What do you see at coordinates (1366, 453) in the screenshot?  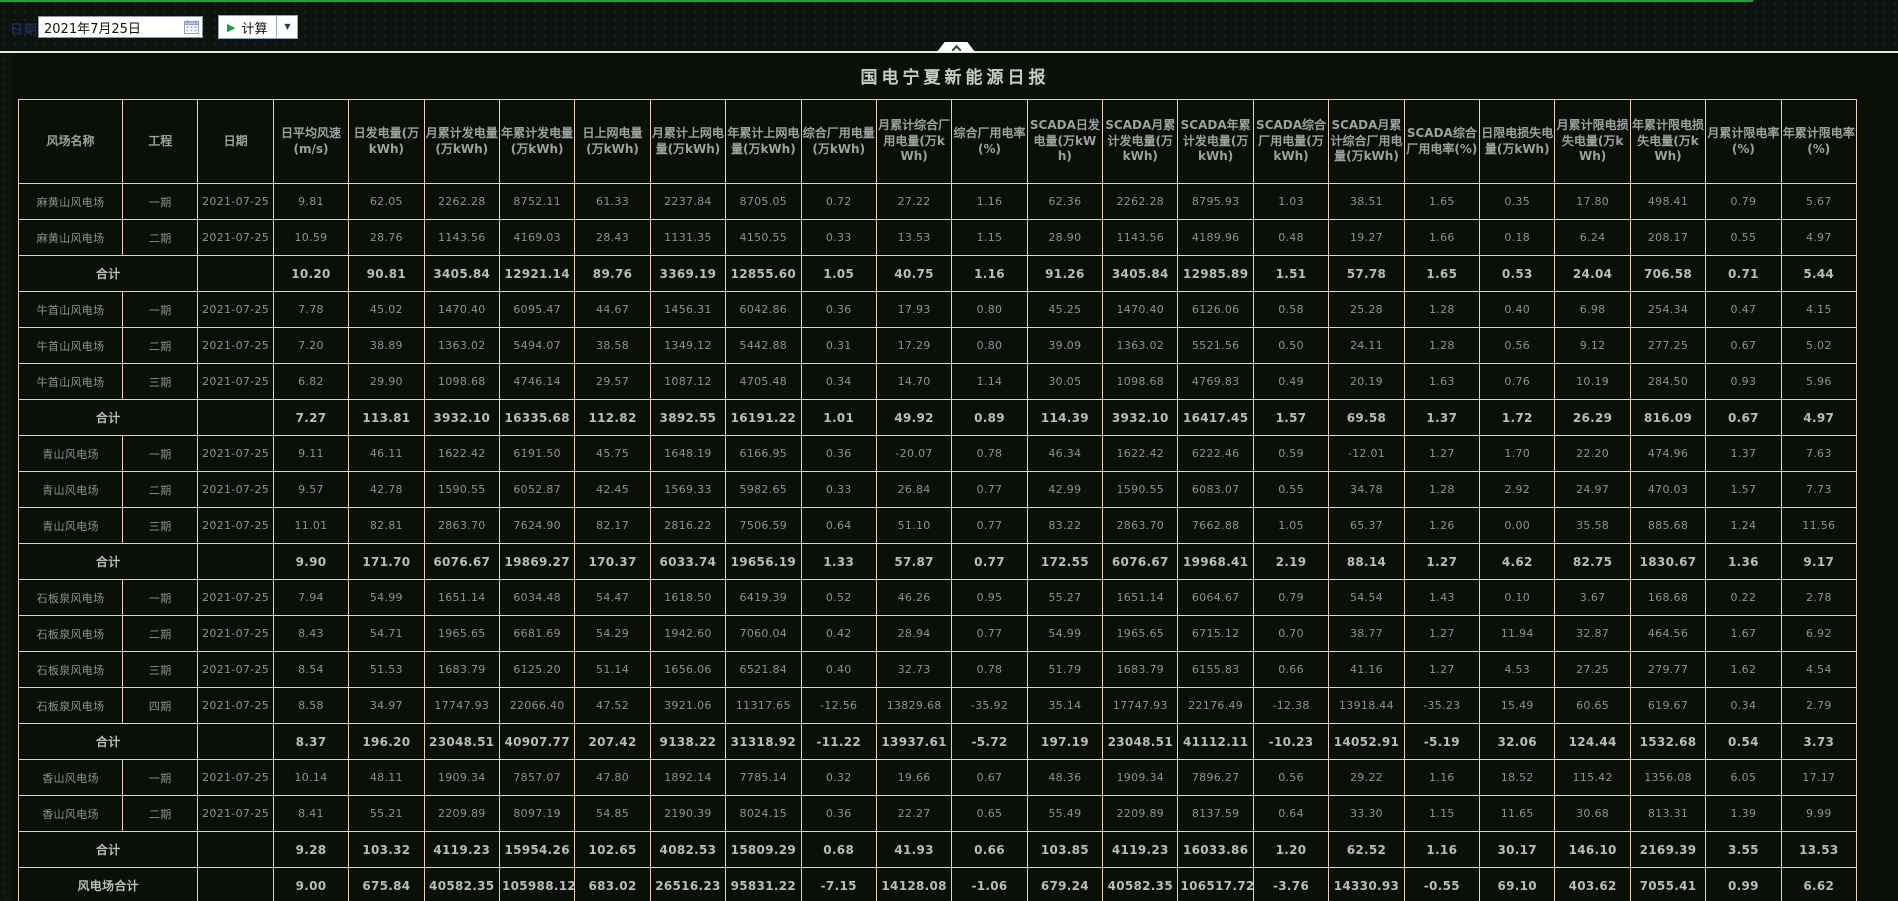 I see `value-cell: -12.01` at bounding box center [1366, 453].